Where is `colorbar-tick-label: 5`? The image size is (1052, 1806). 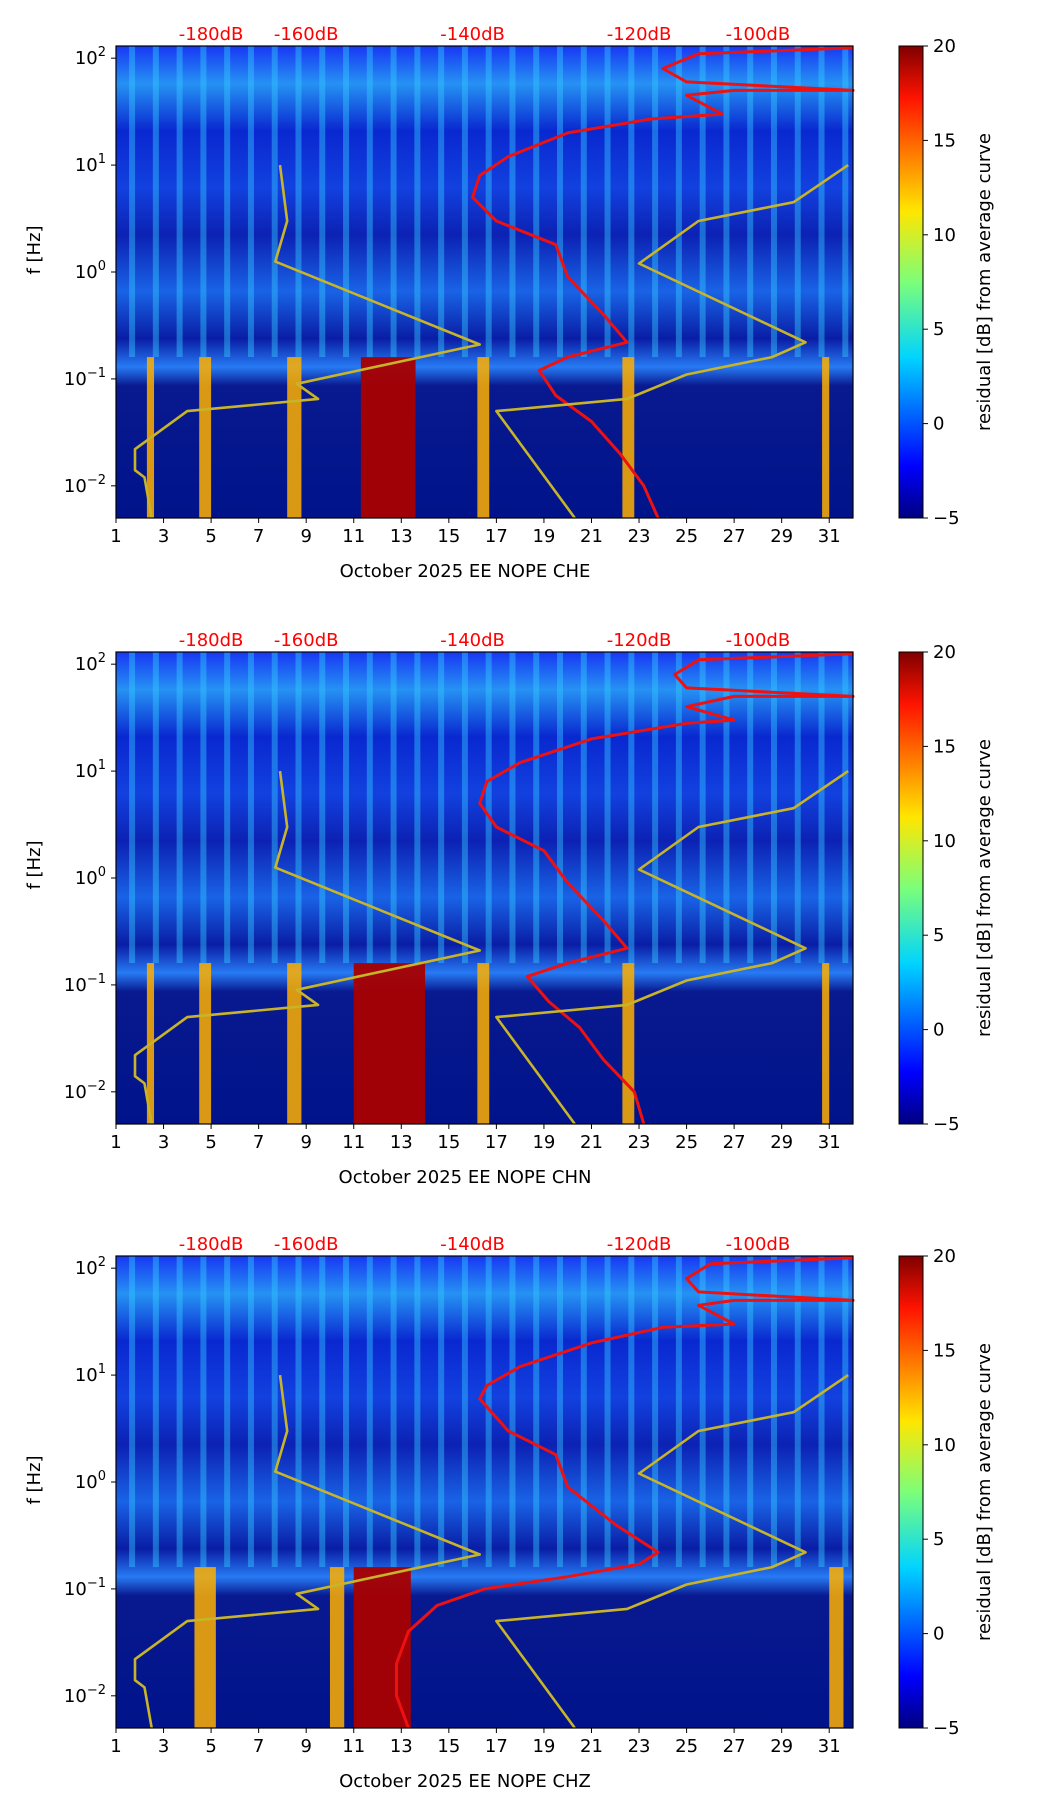
colorbar-tick-label: 5 is located at coordinates (938, 935).